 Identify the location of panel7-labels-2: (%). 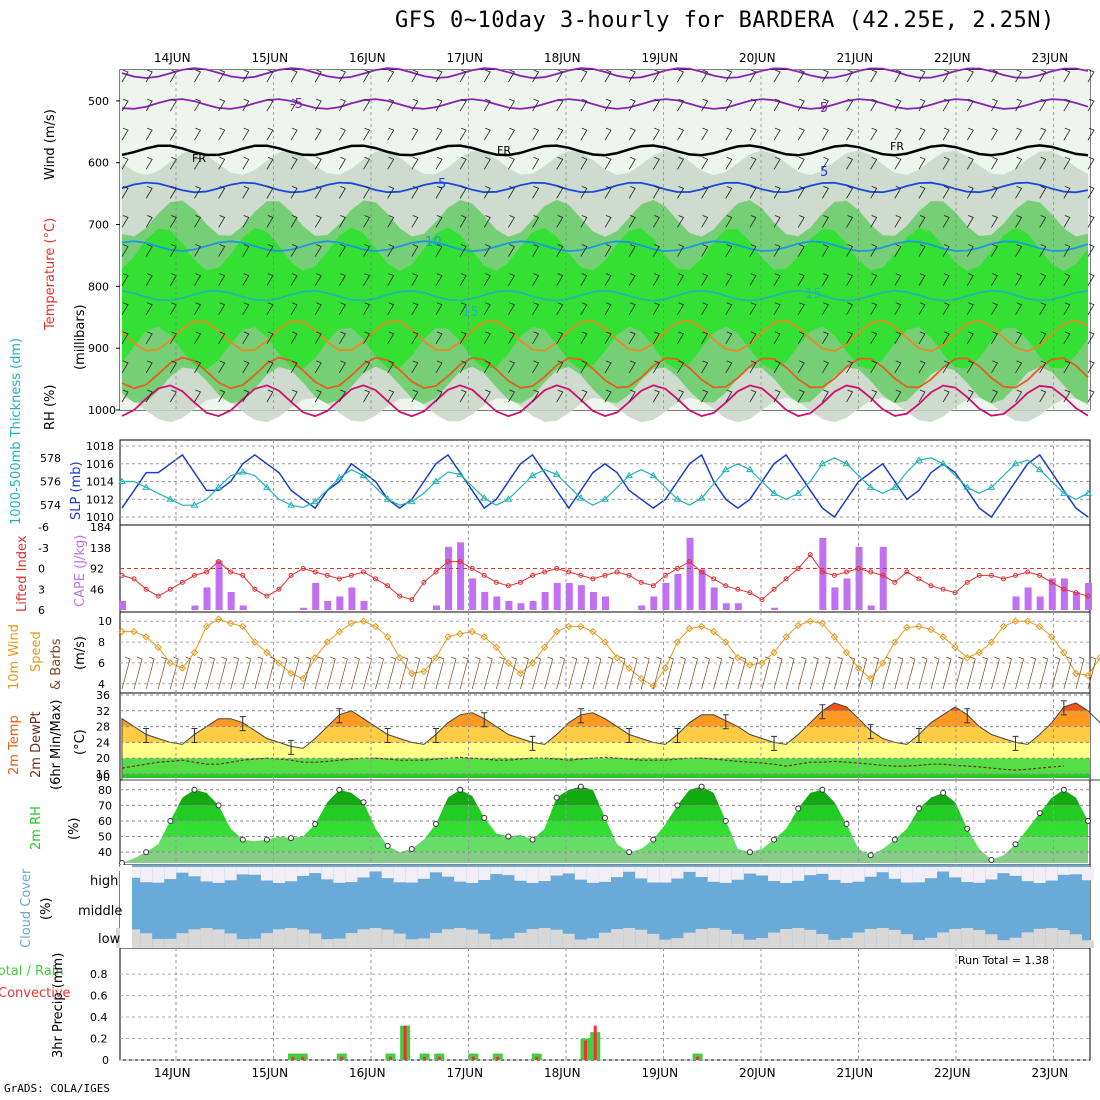
(46, 909).